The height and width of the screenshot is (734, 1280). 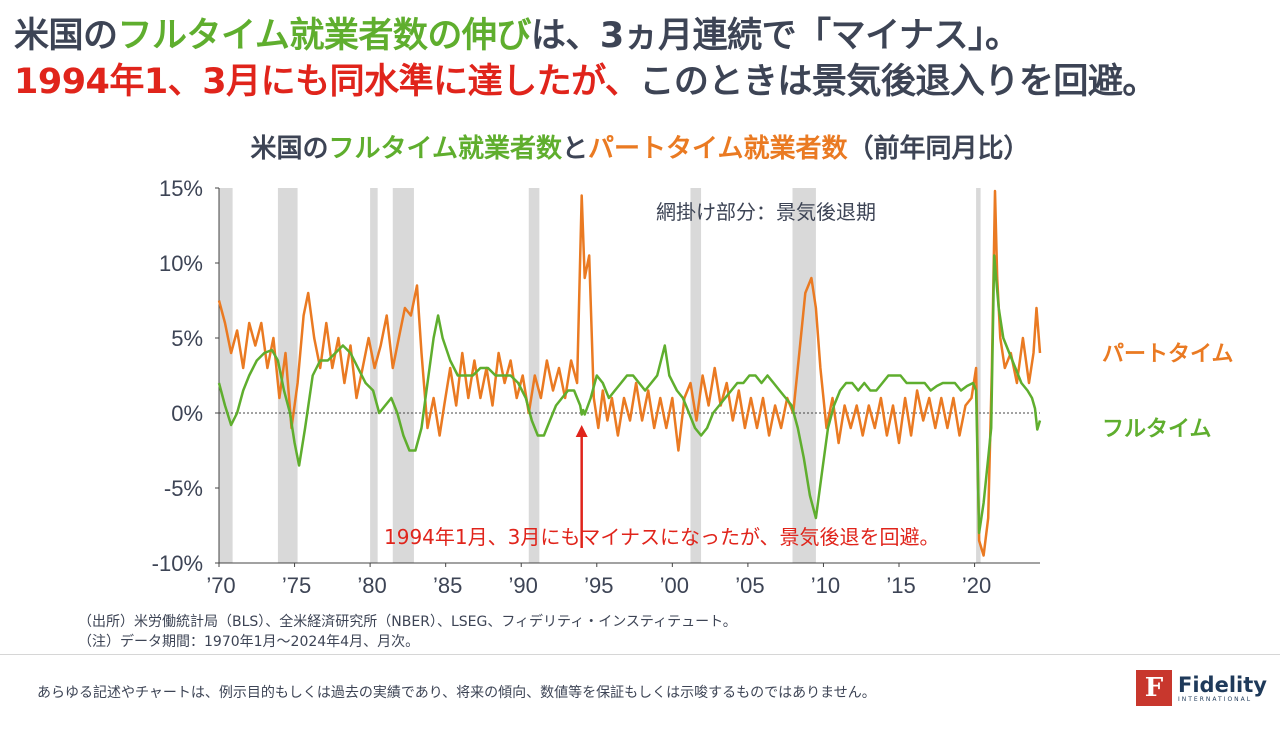 I want to click on fidelity-logo-icon: F, so click(x=1154, y=688).